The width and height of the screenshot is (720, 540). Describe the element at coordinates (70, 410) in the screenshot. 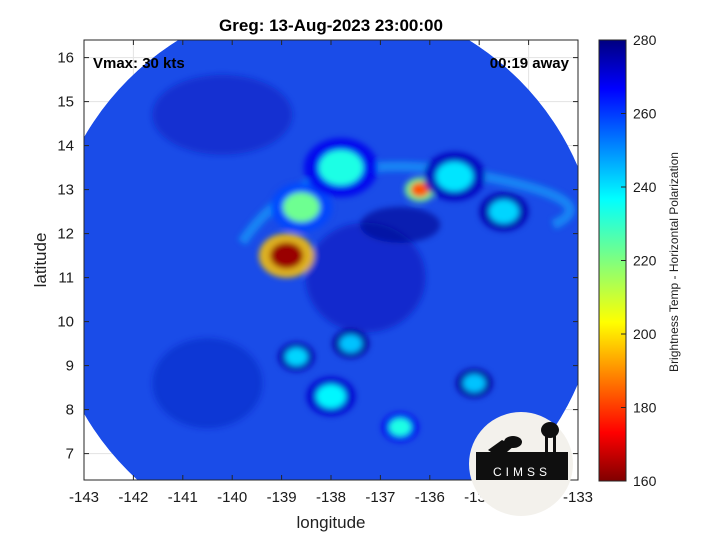

I see `y-tick-label: 8` at that location.